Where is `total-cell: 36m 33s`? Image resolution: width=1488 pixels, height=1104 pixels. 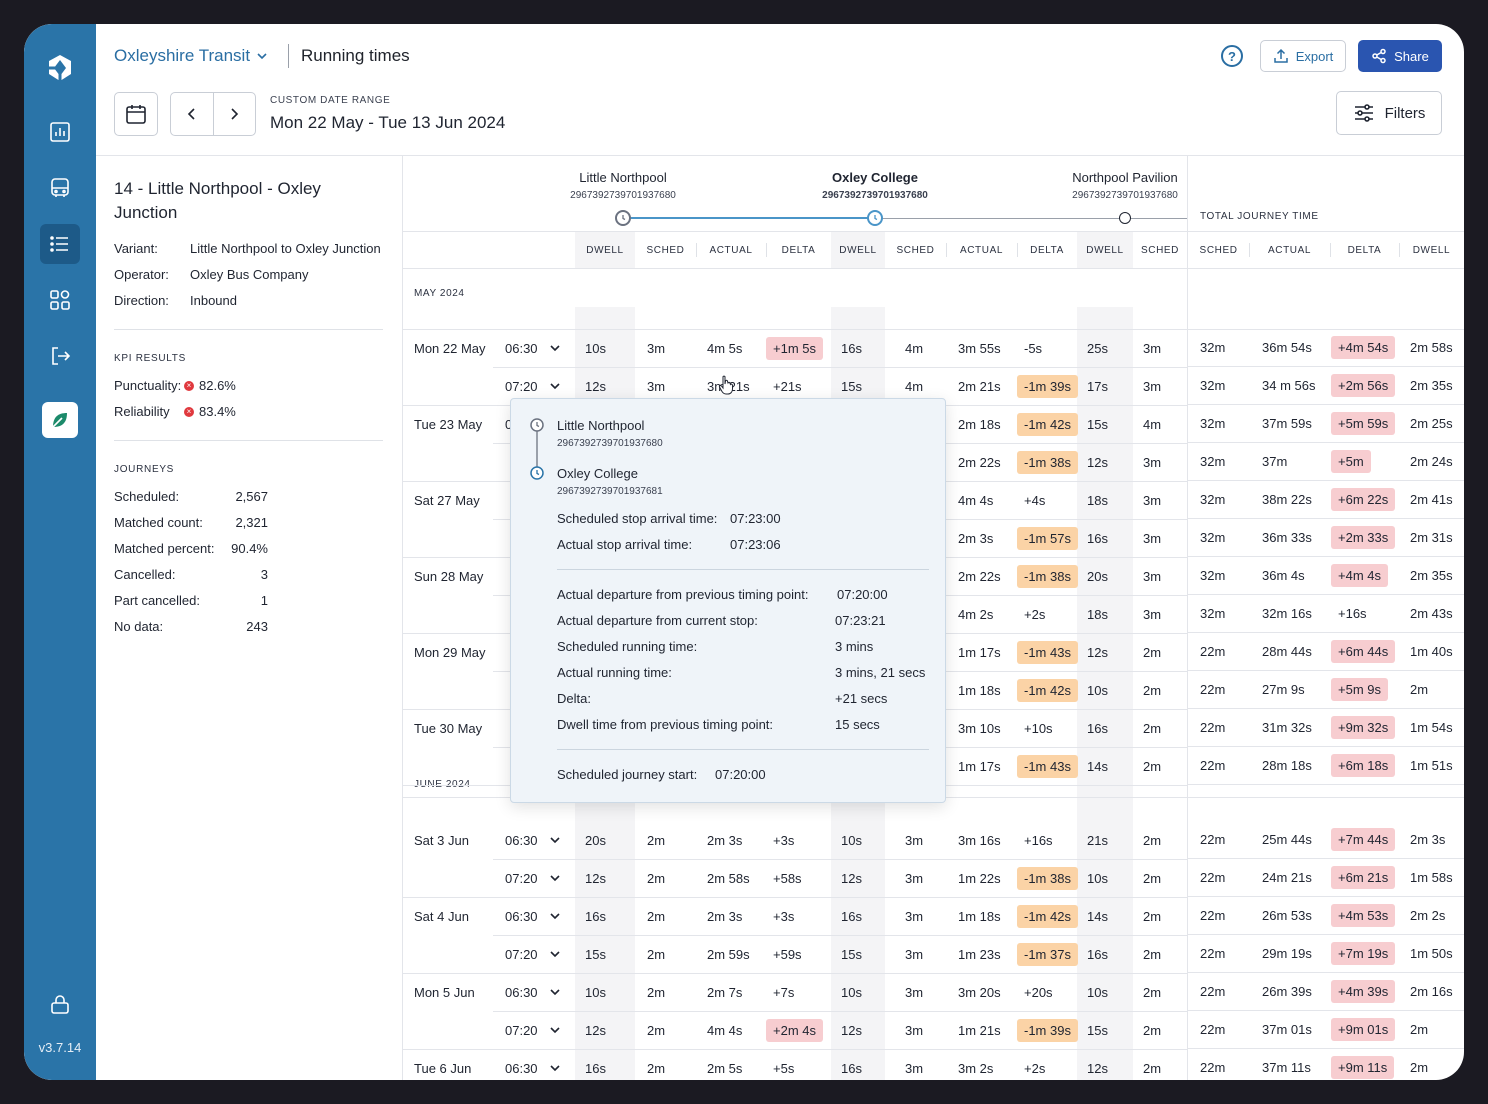
total-cell: 36m 33s is located at coordinates (1287, 537).